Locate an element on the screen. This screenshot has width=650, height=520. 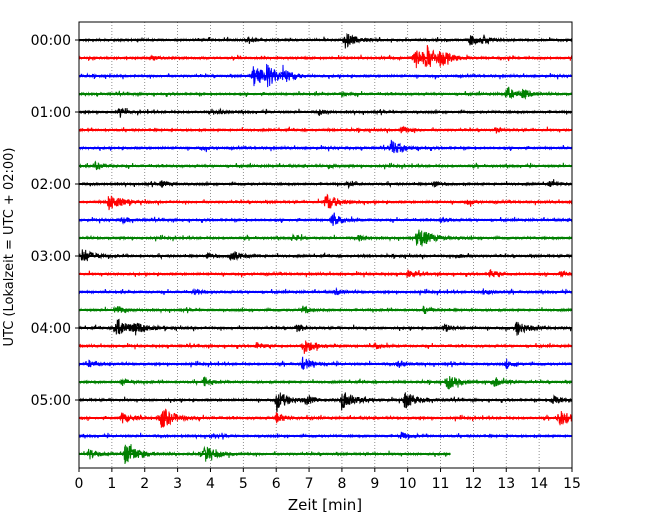
y-tick-label: 01:00 is located at coordinates (51, 113).